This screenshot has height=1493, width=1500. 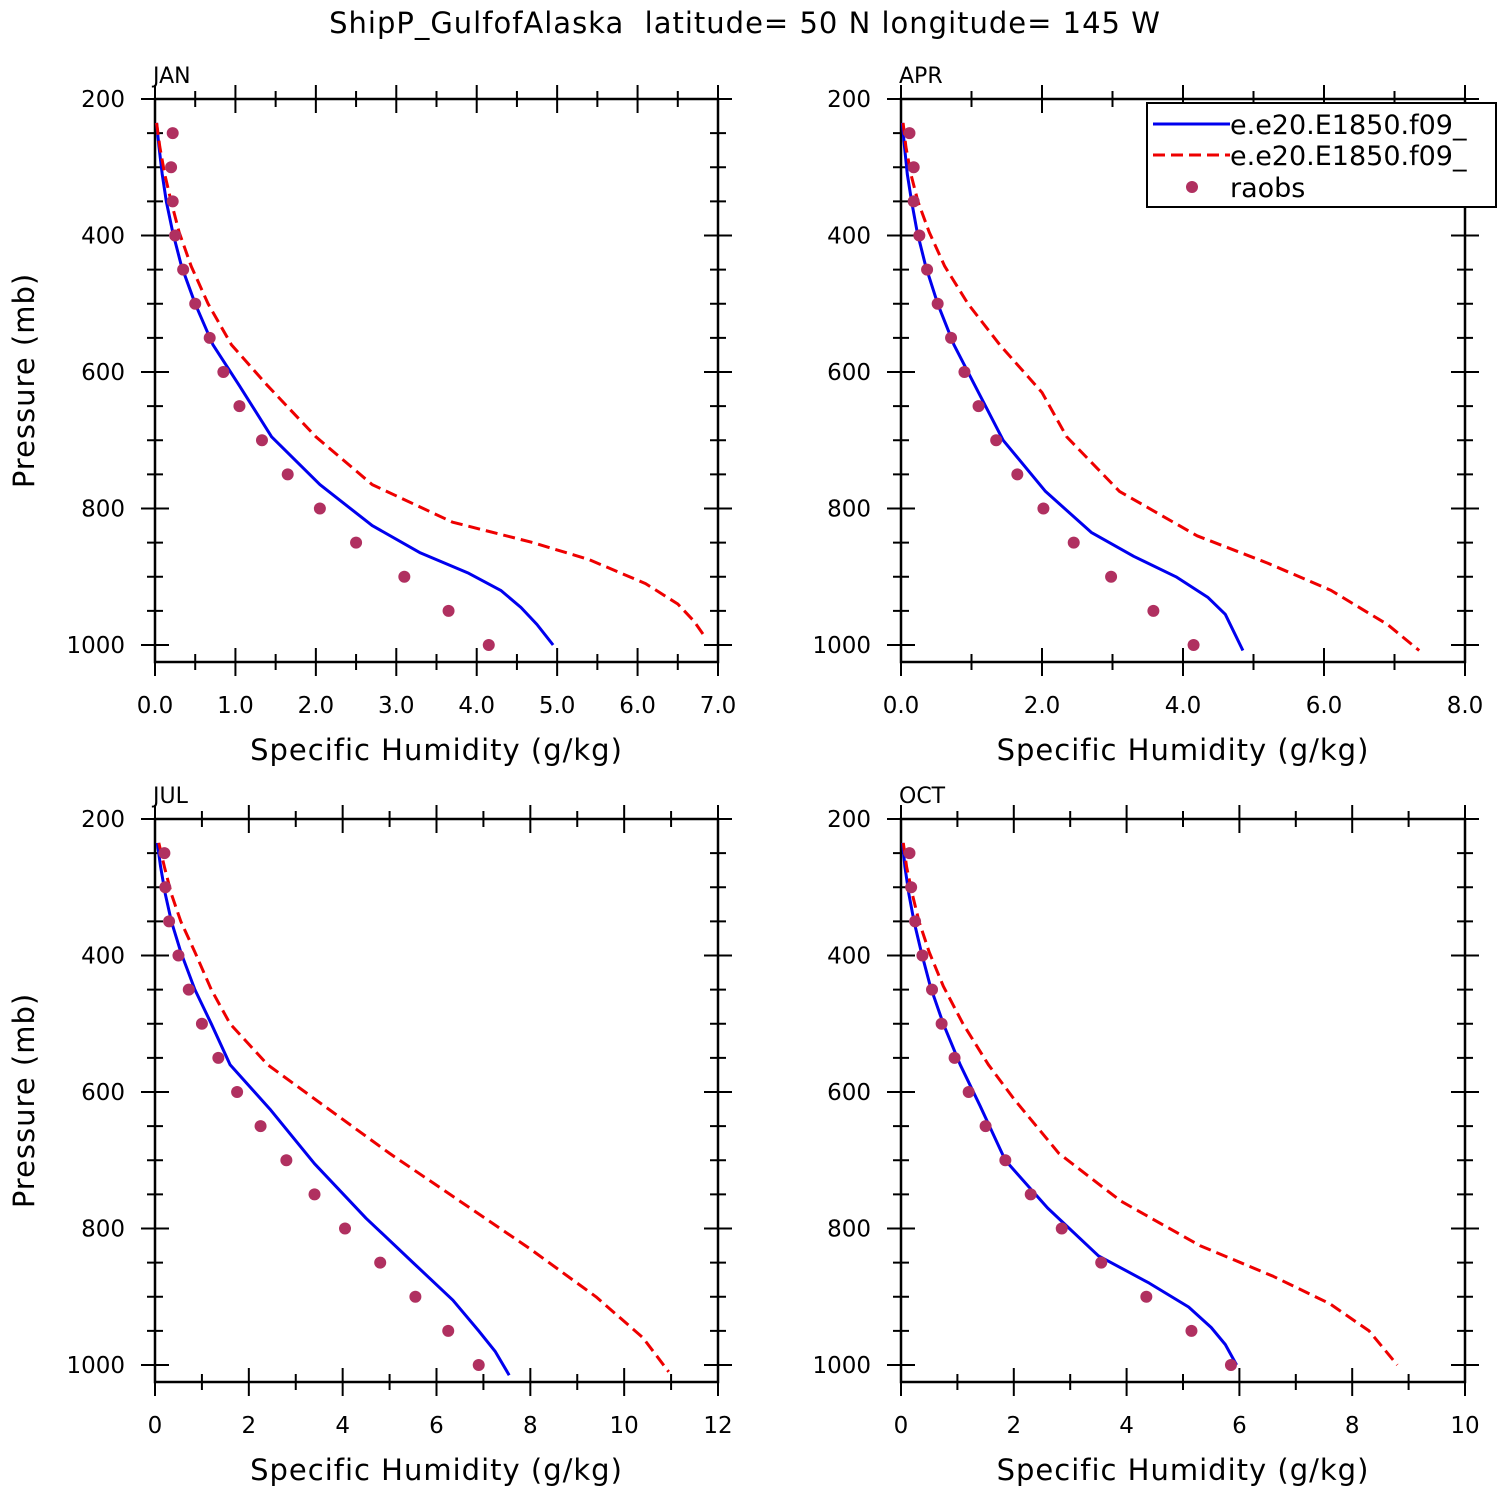 I want to click on legend-label: e.e20.E1850.f09_, so click(x=1348, y=125).